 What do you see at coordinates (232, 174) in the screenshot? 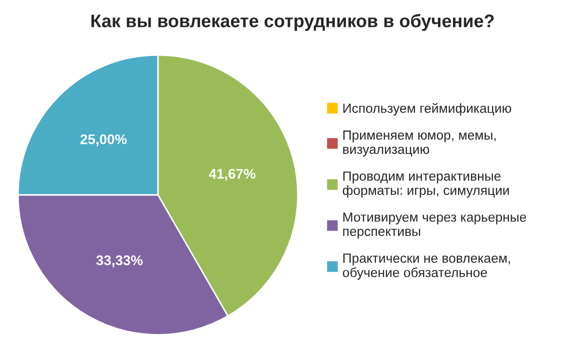
I see `data-label: 41,67%` at bounding box center [232, 174].